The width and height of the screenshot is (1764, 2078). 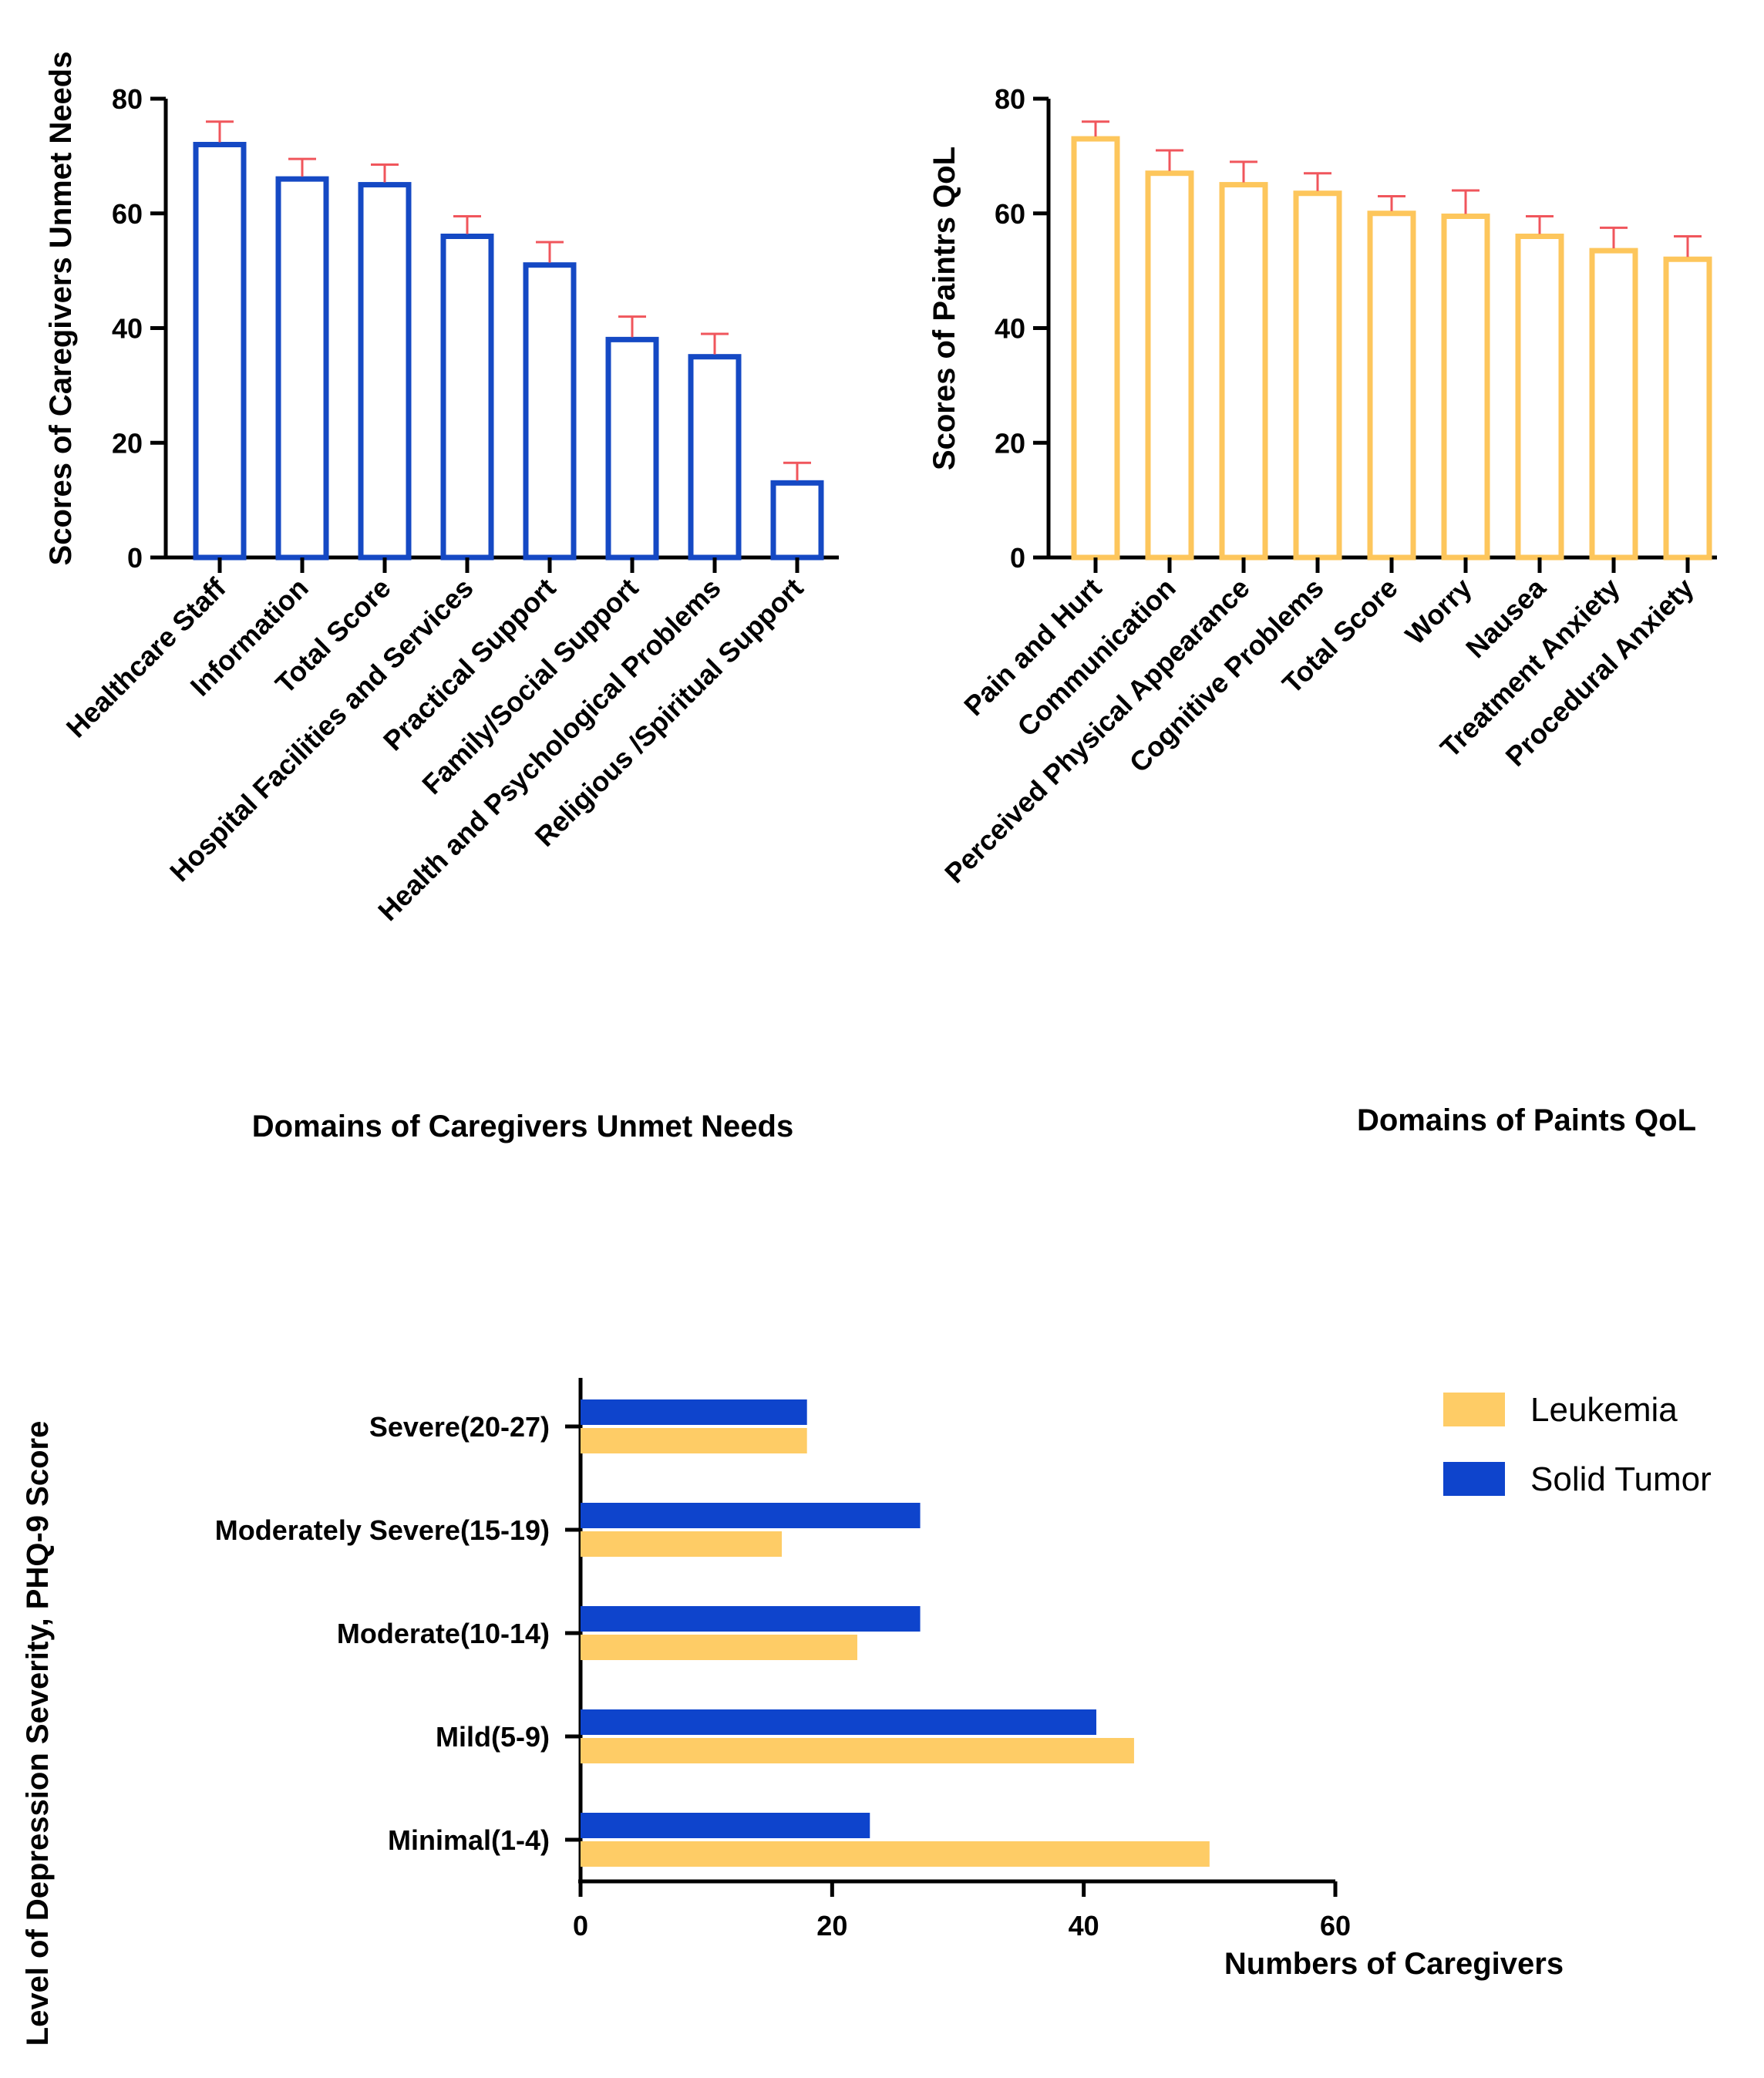 I want to click on depression-x-tick-label: 60, so click(x=1335, y=1926).